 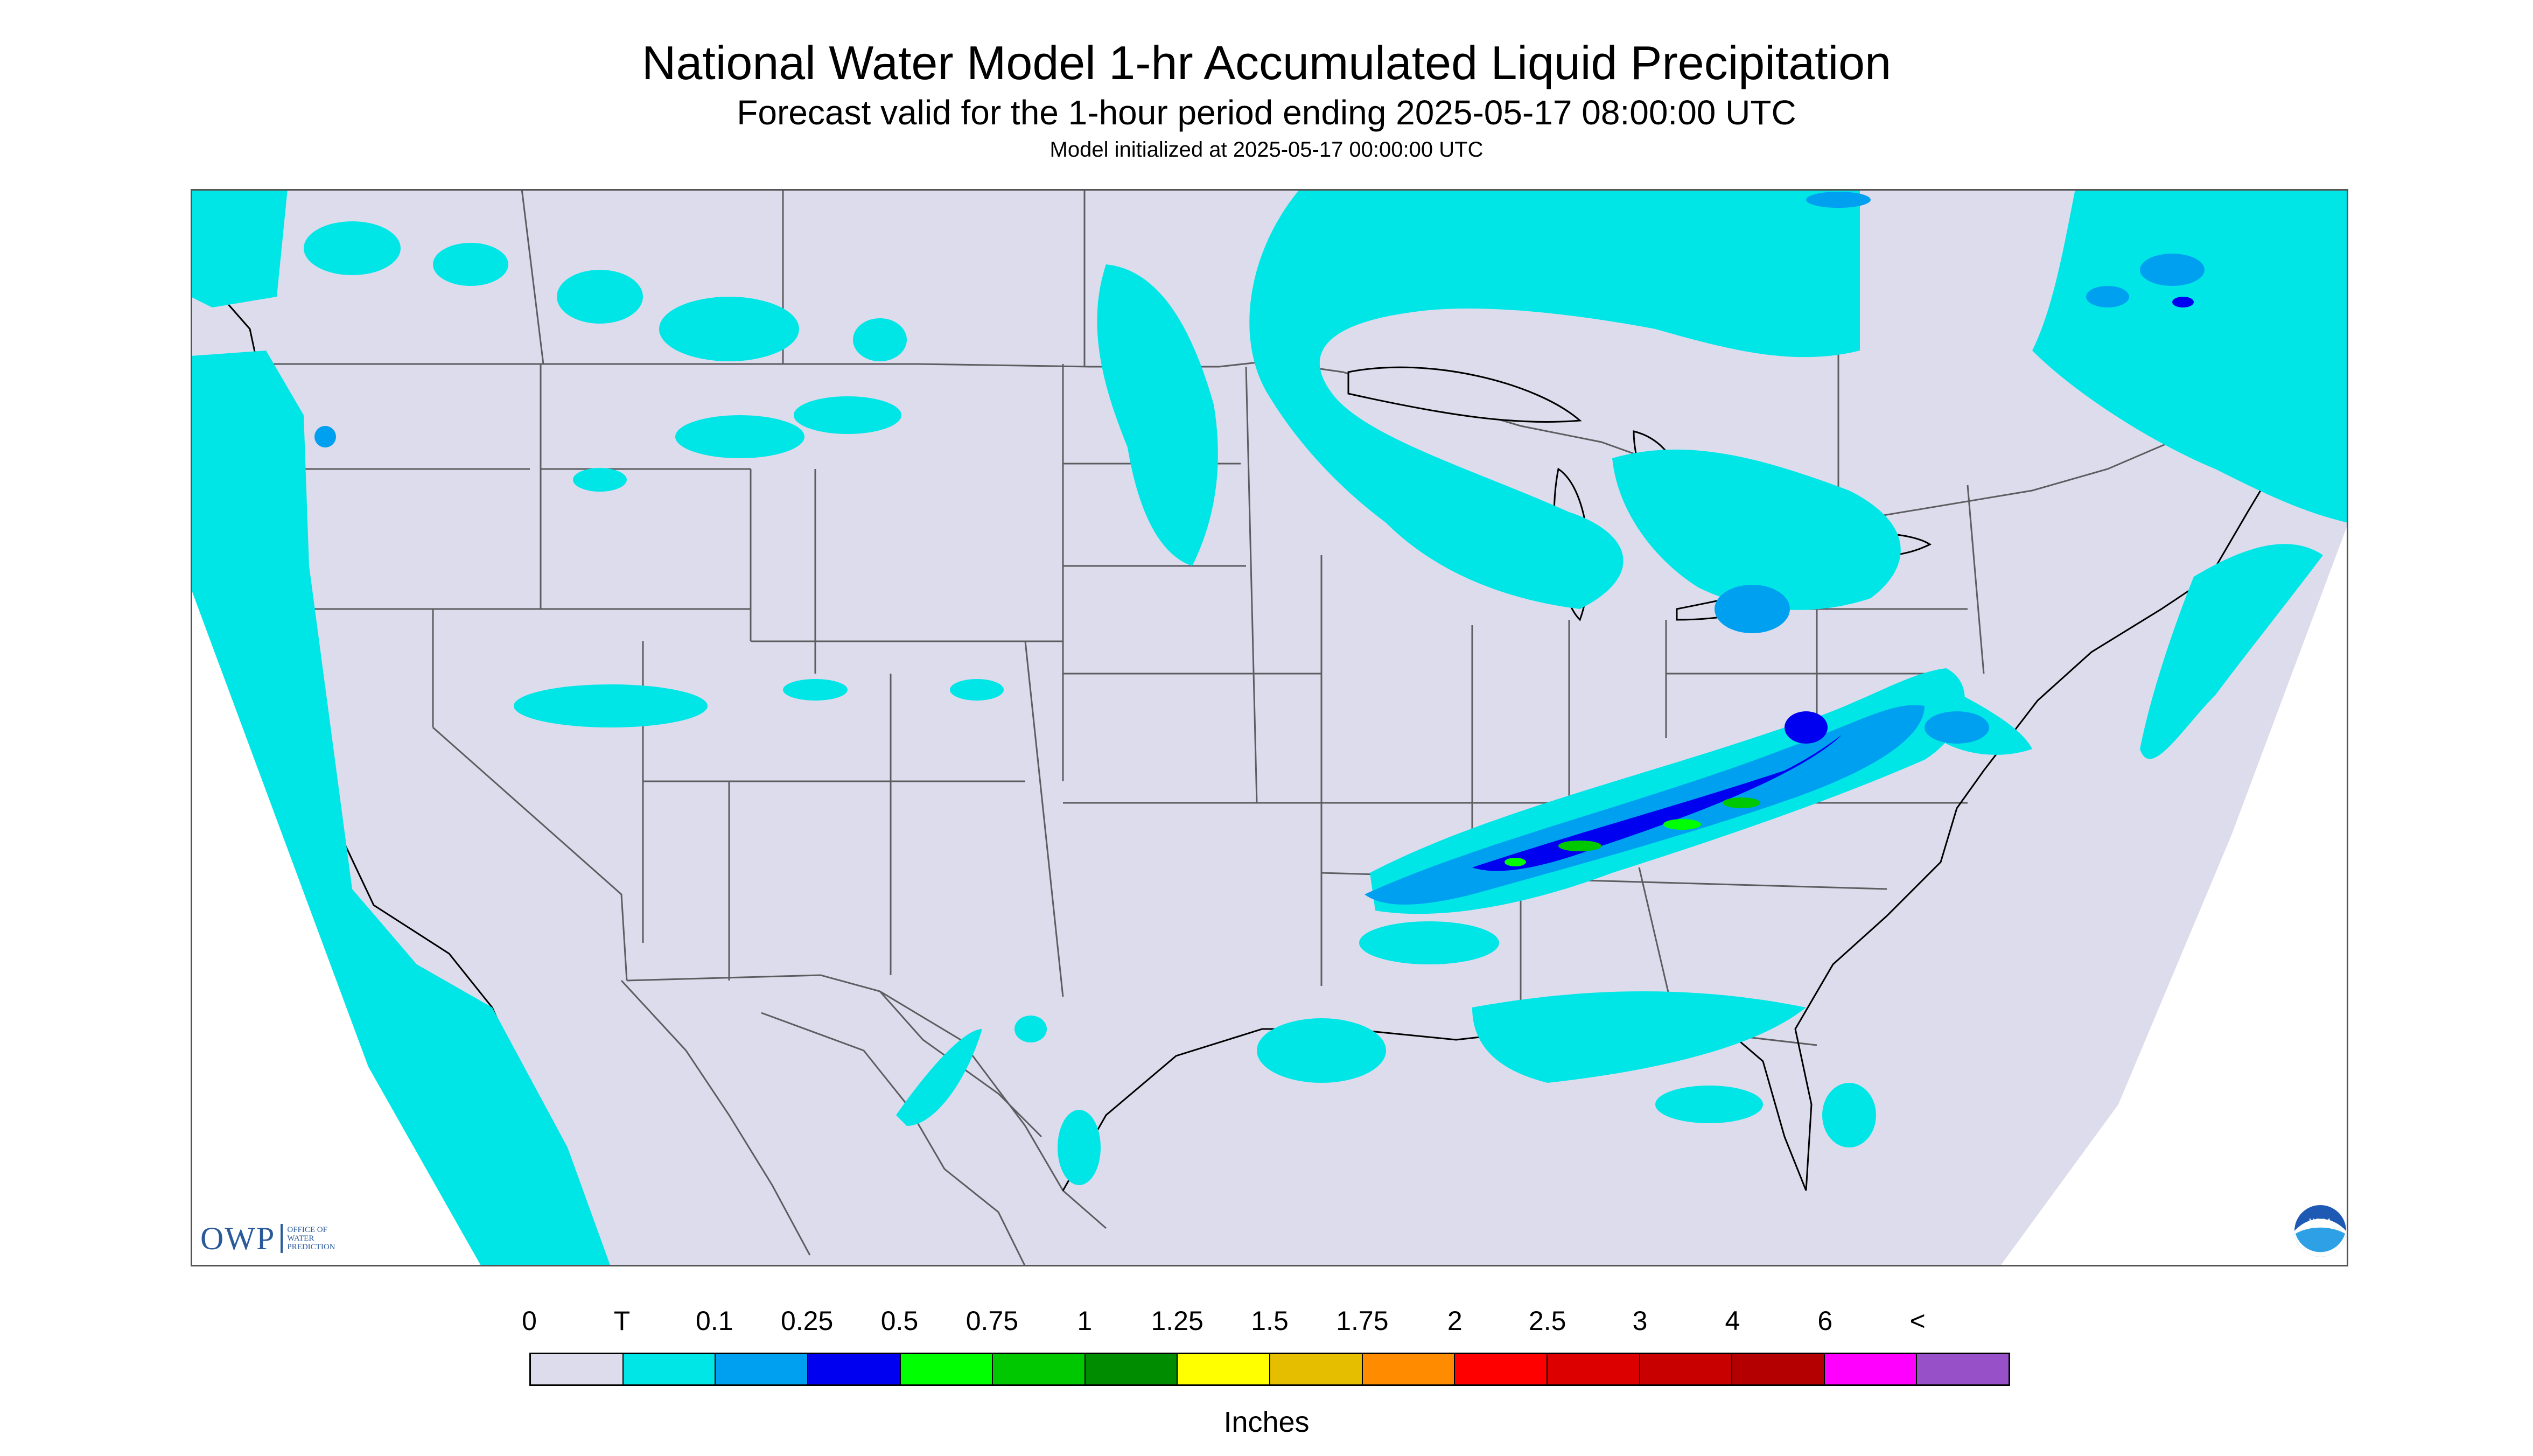 I want to click on noaa-logo: NOAA, so click(x=2320, y=1231).